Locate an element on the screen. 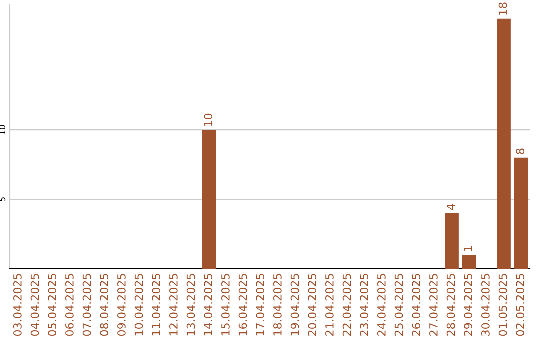  x-tick-label: 20.04.2025 is located at coordinates (312, 305).